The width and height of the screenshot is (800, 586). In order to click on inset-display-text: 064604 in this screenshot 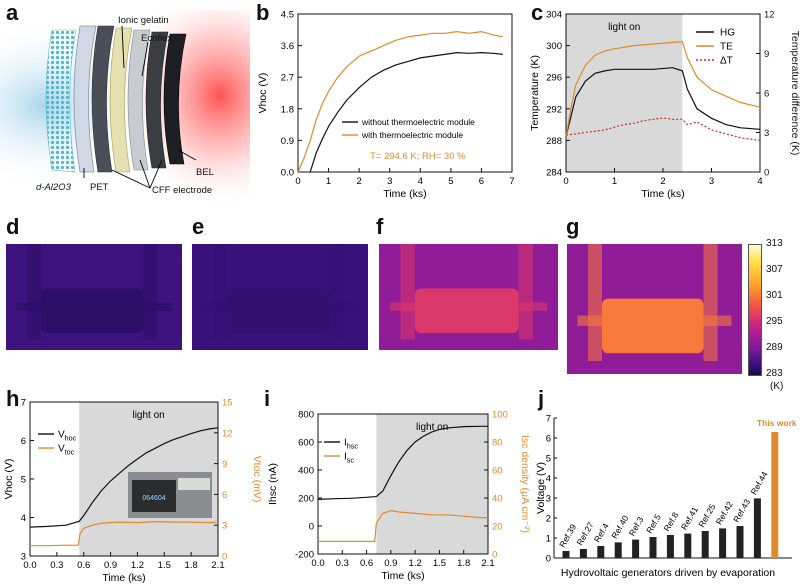, I will do `click(153, 498)`.